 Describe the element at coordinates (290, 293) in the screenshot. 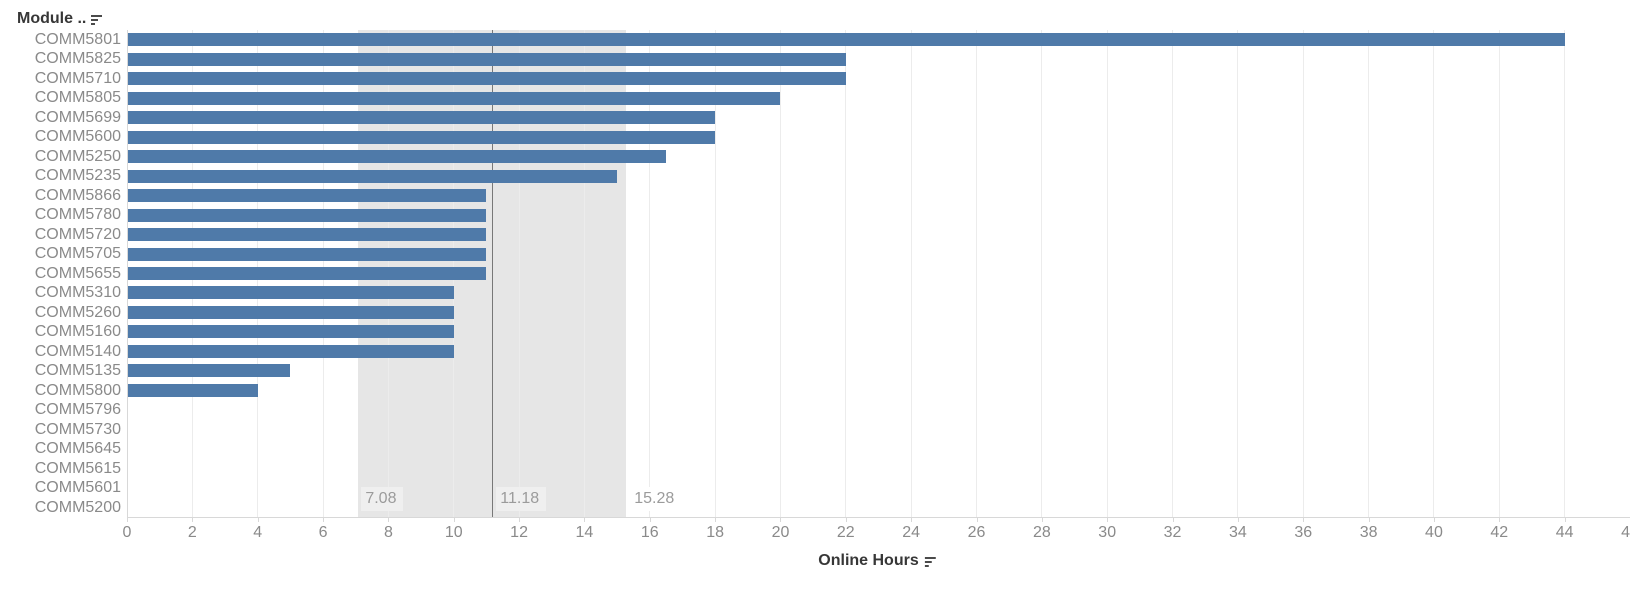

I see `bar-comm5310` at that location.